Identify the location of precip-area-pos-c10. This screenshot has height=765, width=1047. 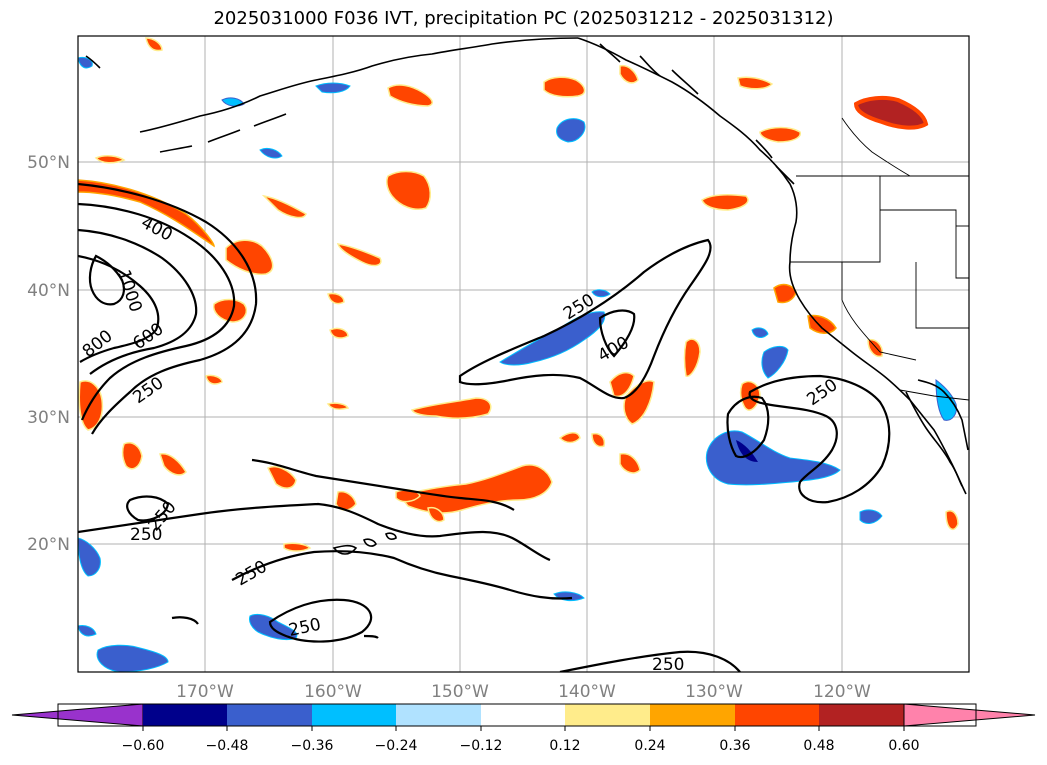
(359, 255).